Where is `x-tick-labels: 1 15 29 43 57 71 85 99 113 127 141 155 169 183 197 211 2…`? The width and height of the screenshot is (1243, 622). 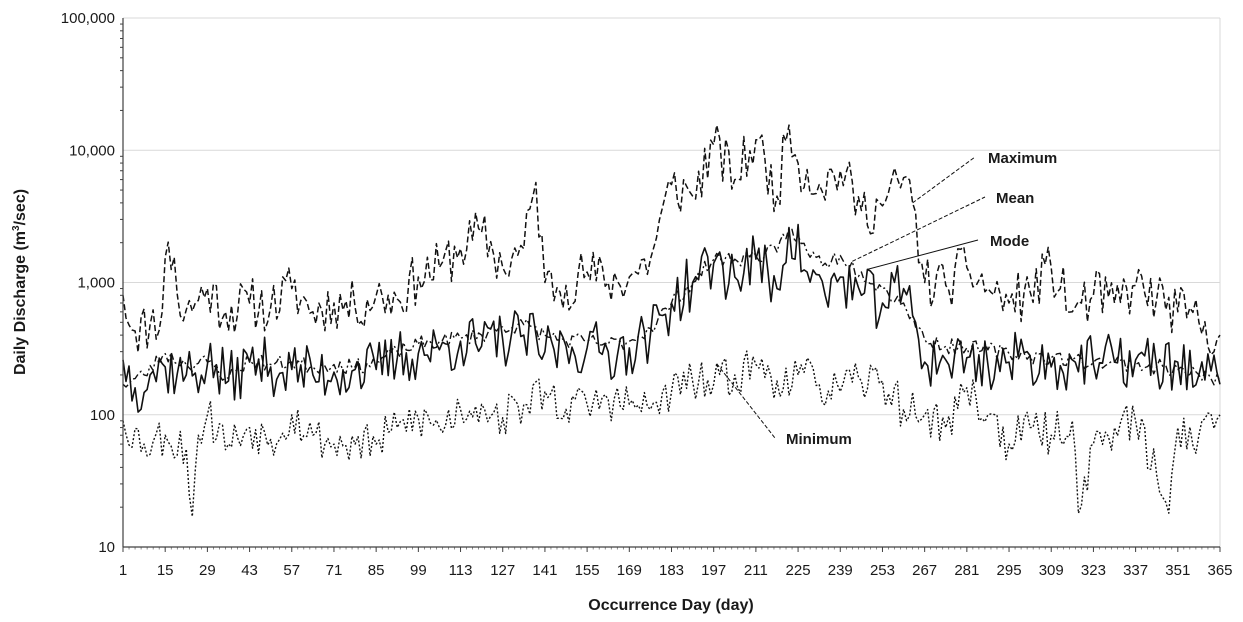 x-tick-labels: 1 15 29 43 57 71 85 99 113 127 141 155 169 183 197 211 2… is located at coordinates (676, 570).